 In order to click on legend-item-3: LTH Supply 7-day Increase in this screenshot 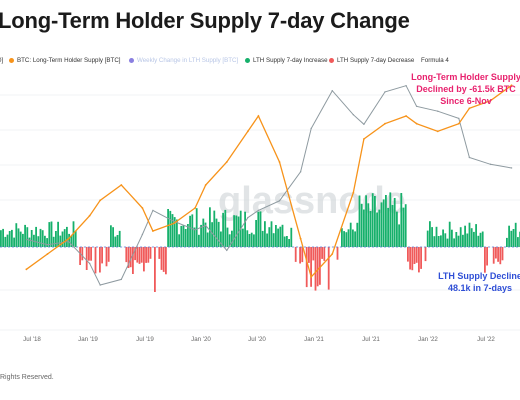, I will do `click(286, 60)`.